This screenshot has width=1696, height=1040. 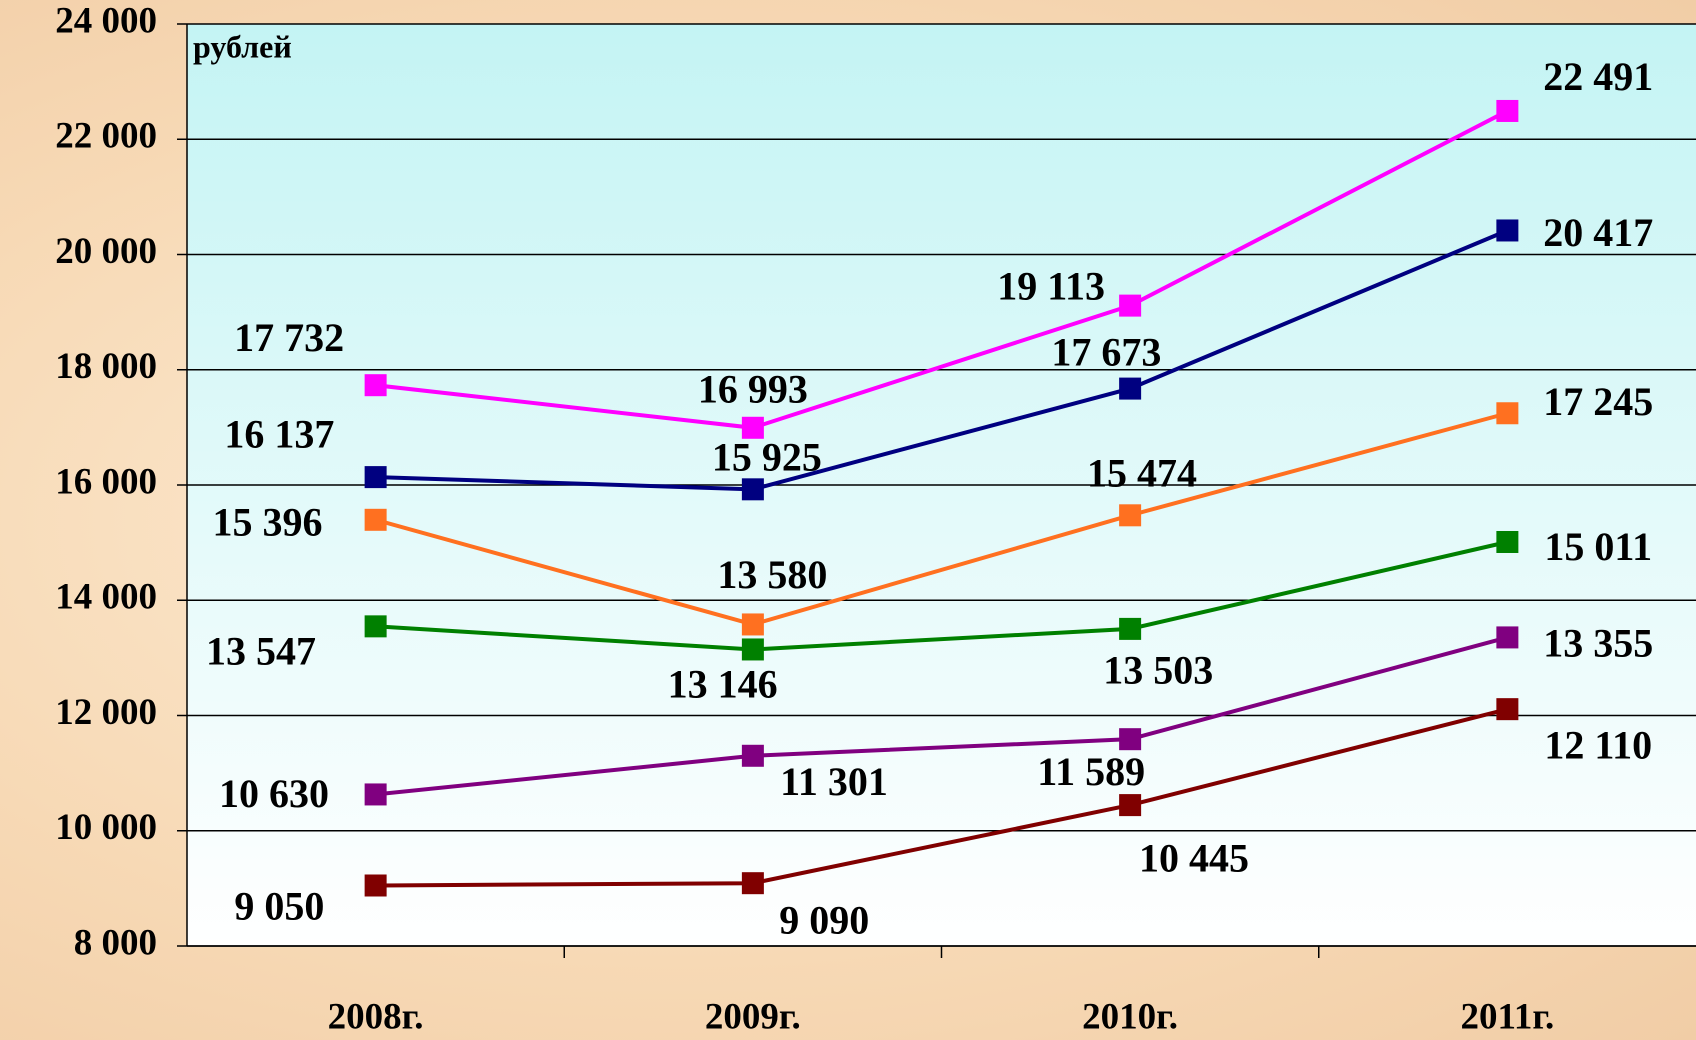 I want to click on data-label: 15 925, so click(x=767, y=456).